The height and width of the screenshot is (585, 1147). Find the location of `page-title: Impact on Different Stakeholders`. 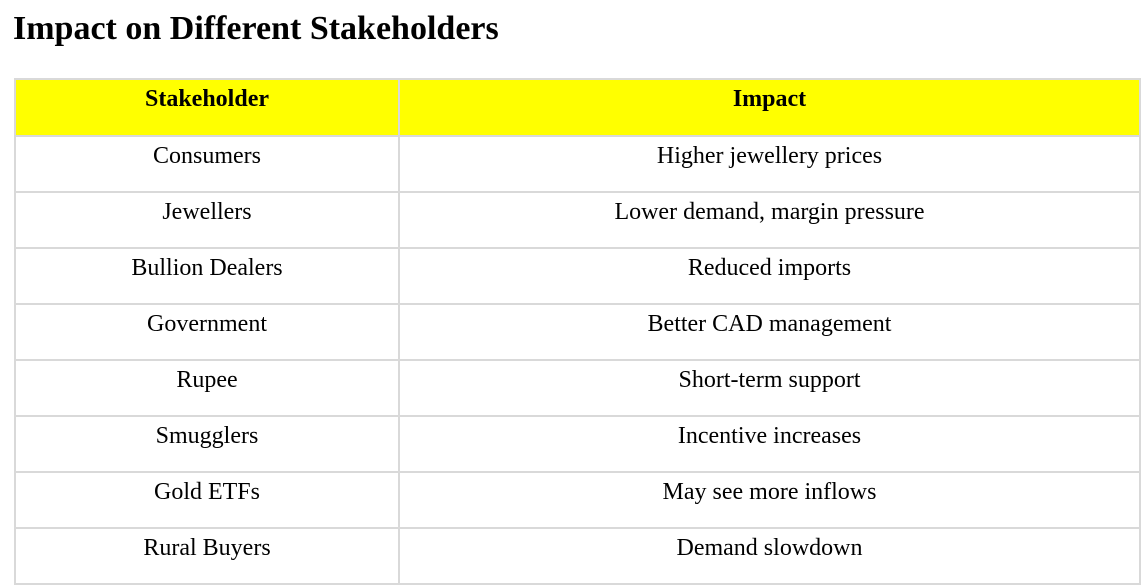

page-title: Impact on Different Stakeholders is located at coordinates (256, 28).